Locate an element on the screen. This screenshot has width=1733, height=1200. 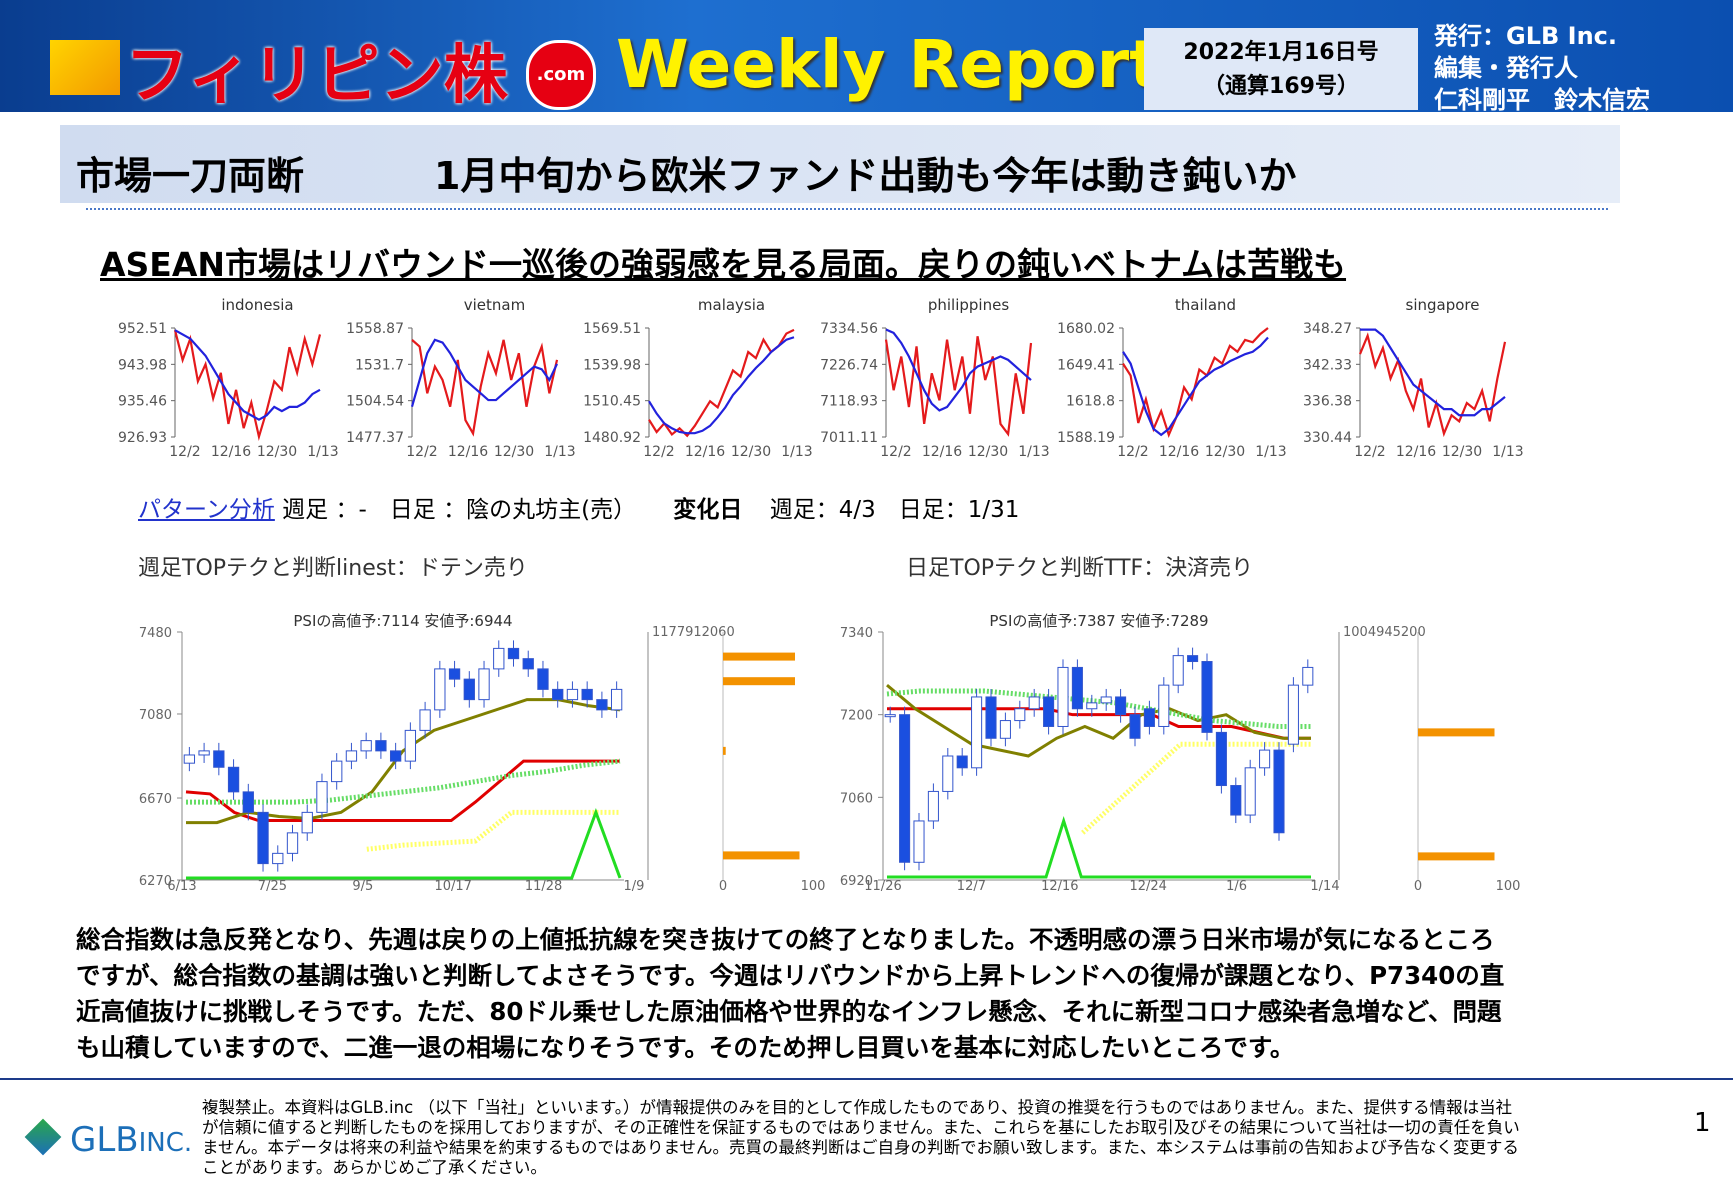
x-tick-label: 12/24 is located at coordinates (1147, 886).